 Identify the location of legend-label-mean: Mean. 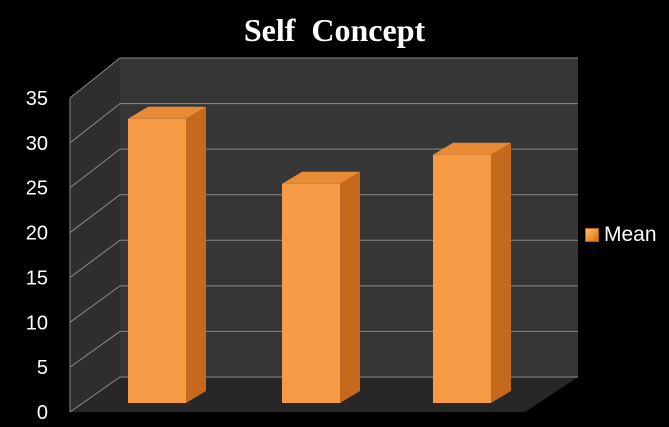
(630, 234).